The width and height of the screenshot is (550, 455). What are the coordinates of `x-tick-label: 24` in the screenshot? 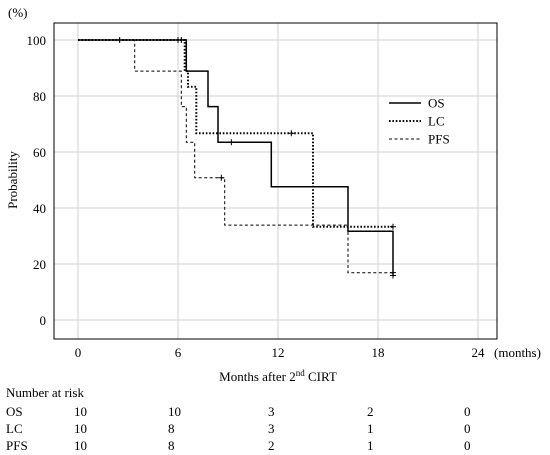 It's located at (479, 352).